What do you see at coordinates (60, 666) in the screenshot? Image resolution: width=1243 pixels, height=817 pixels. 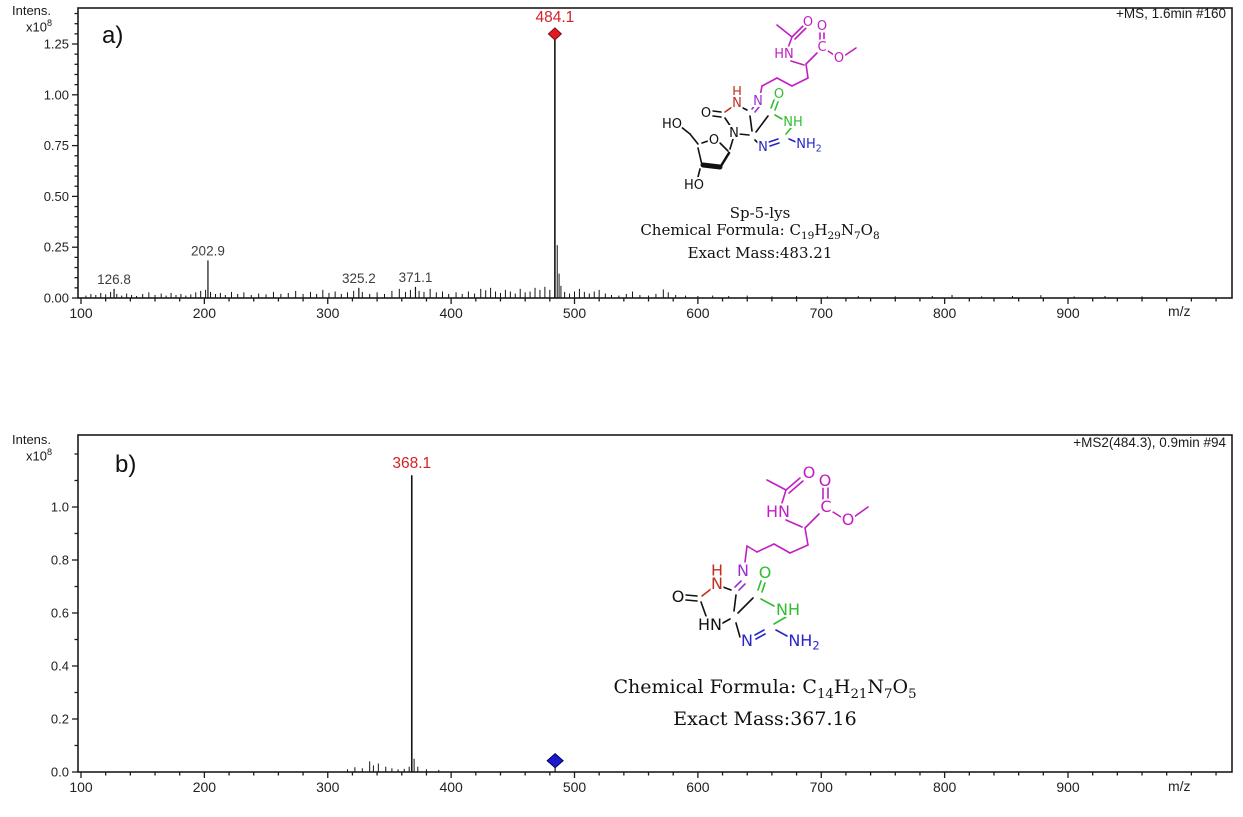 I see `y-tick-label: 0.4` at bounding box center [60, 666].